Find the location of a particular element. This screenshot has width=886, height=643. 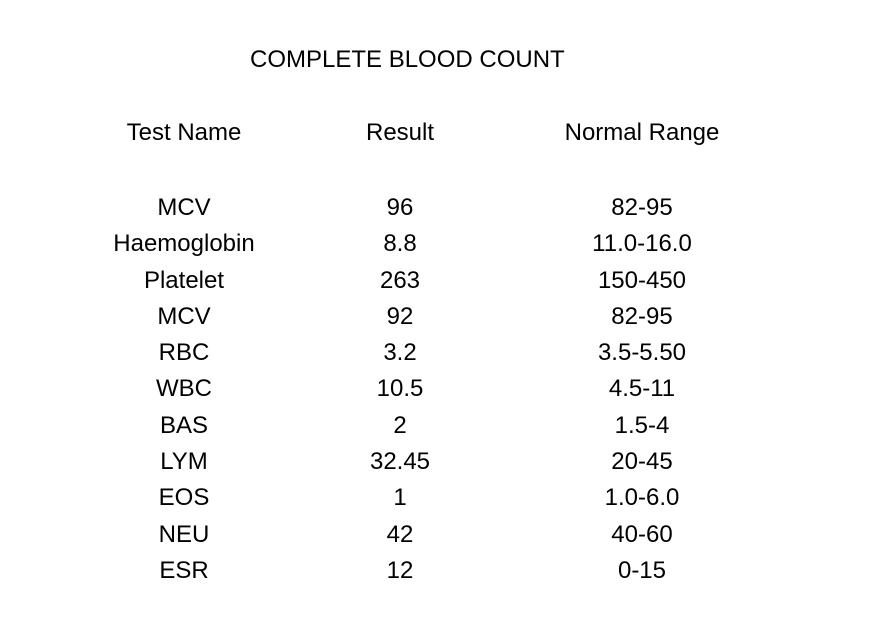

result-cell: 2 is located at coordinates (400, 425).